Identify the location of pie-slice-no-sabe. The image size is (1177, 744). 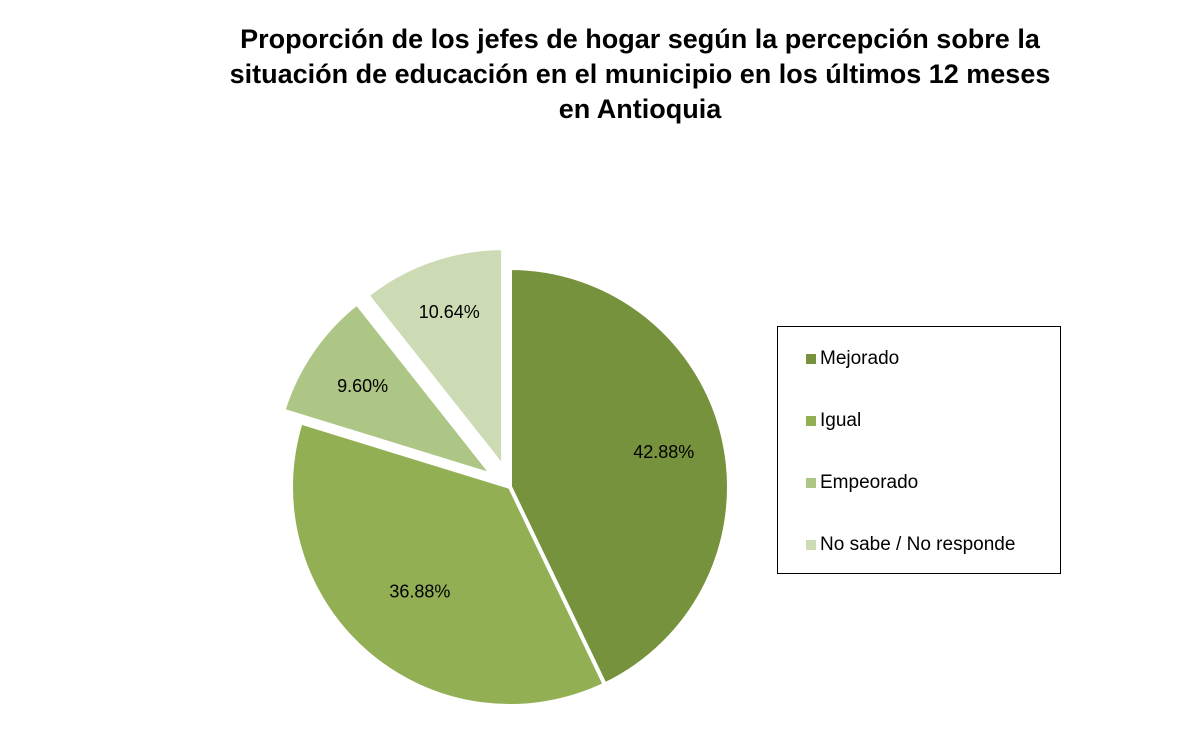
(435, 359).